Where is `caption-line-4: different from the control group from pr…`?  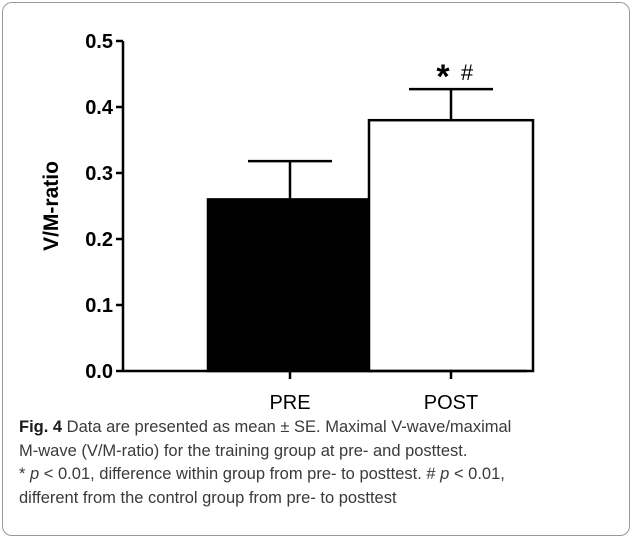 caption-line-4: different from the control group from pr… is located at coordinates (208, 497).